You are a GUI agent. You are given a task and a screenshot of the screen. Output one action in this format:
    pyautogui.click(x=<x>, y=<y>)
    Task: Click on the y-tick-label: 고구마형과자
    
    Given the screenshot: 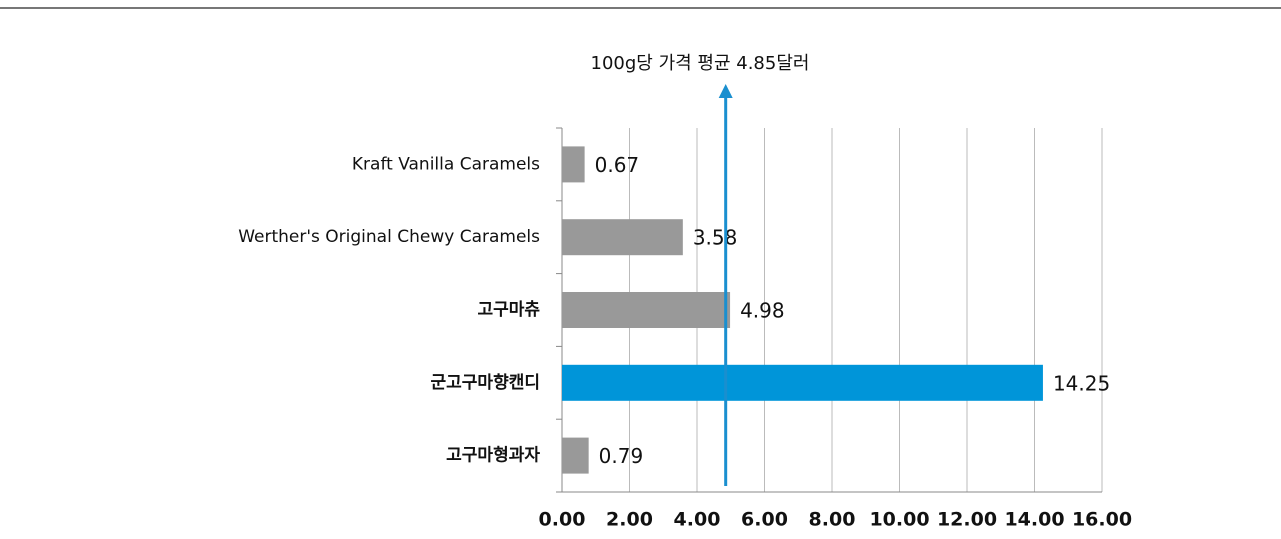 What is the action you would take?
    pyautogui.click(x=493, y=455)
    